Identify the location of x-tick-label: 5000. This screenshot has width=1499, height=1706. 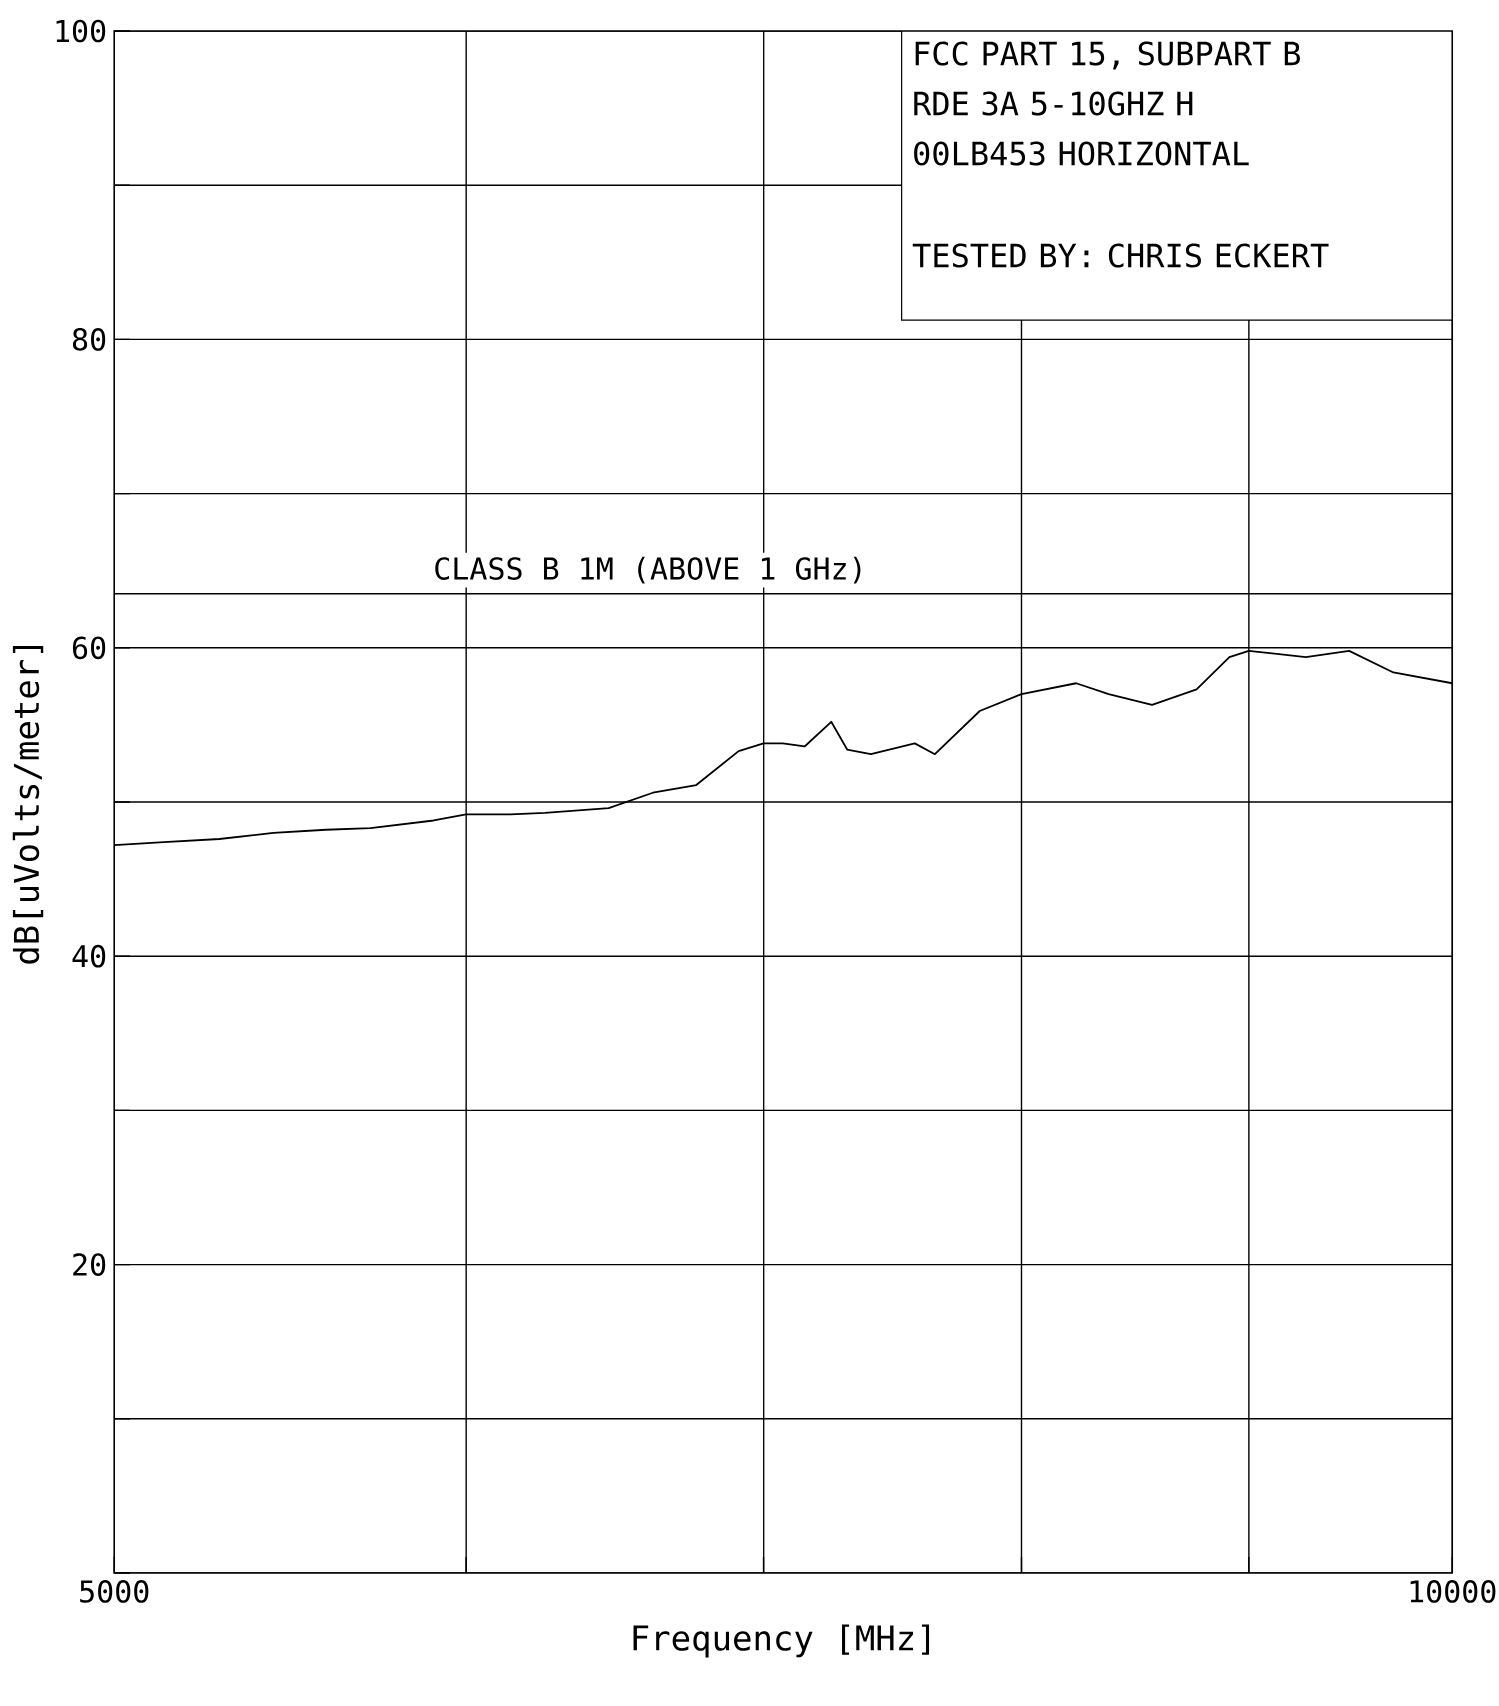
(114, 1591).